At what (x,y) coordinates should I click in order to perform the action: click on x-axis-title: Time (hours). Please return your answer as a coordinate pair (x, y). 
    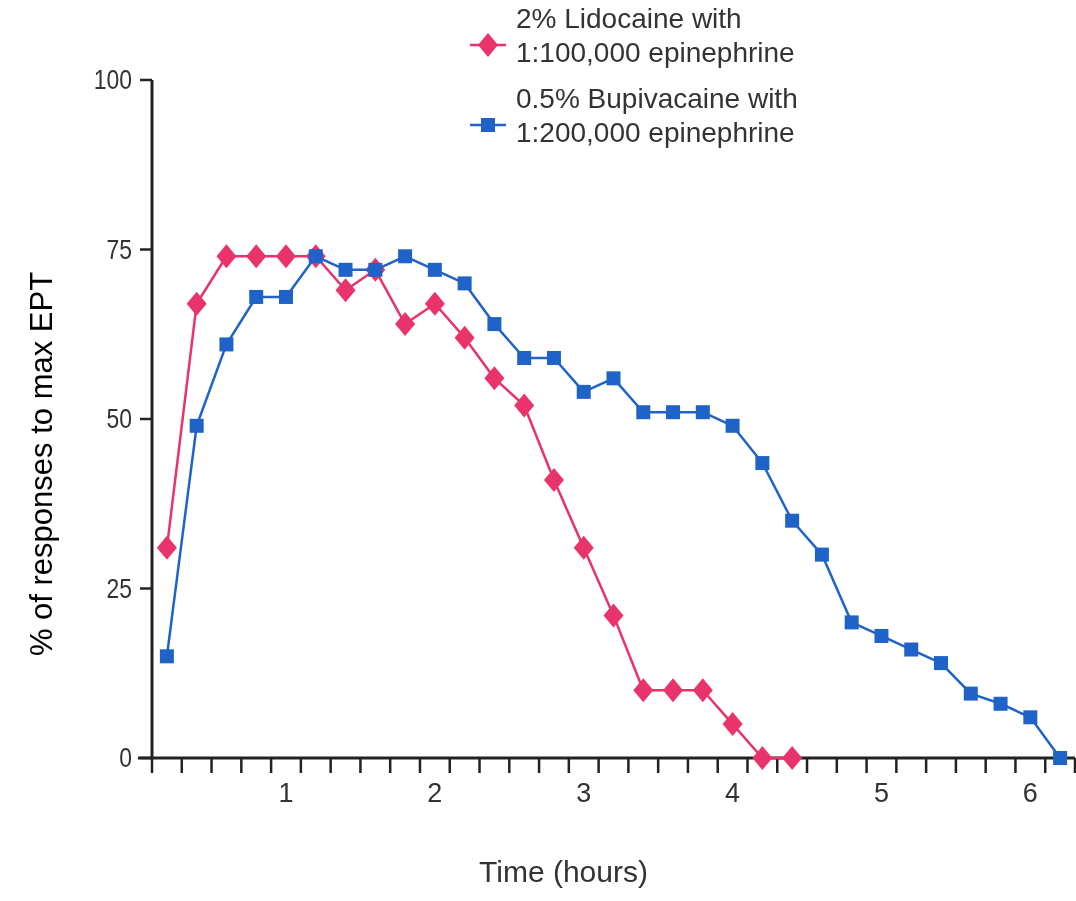
    Looking at the image, I should click on (563, 871).